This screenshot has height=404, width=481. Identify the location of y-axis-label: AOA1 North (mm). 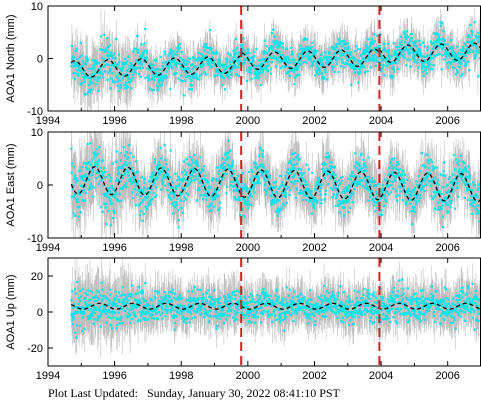
(11, 58).